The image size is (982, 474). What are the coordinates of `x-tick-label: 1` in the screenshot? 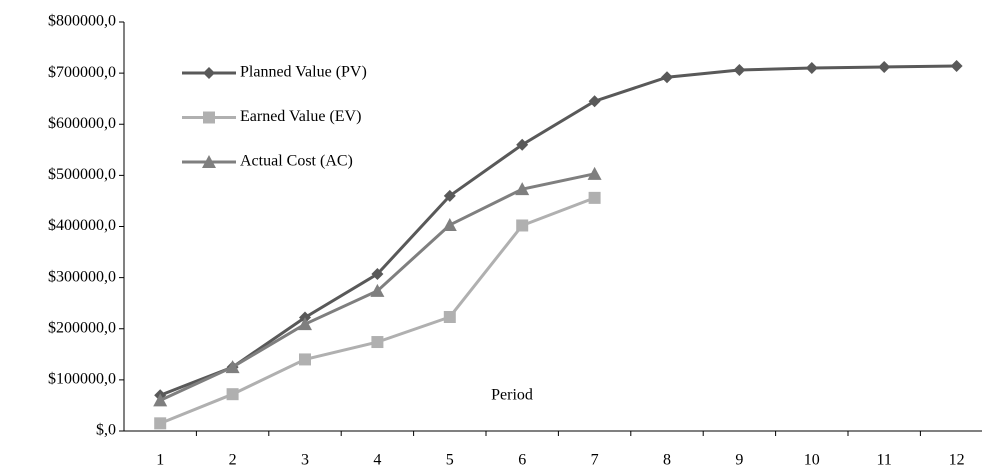 It's located at (160, 460).